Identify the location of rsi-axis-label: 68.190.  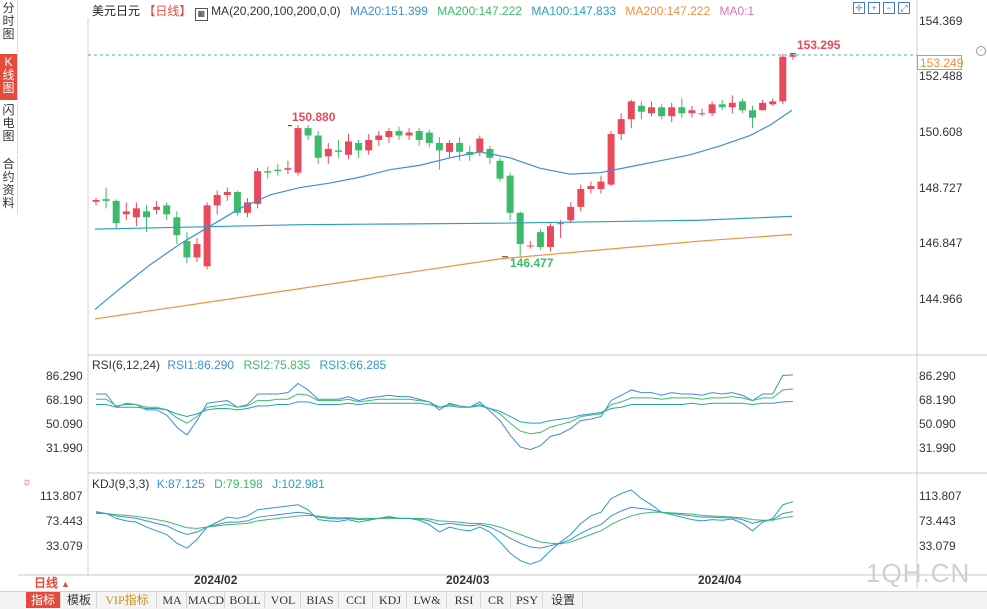
(937, 400).